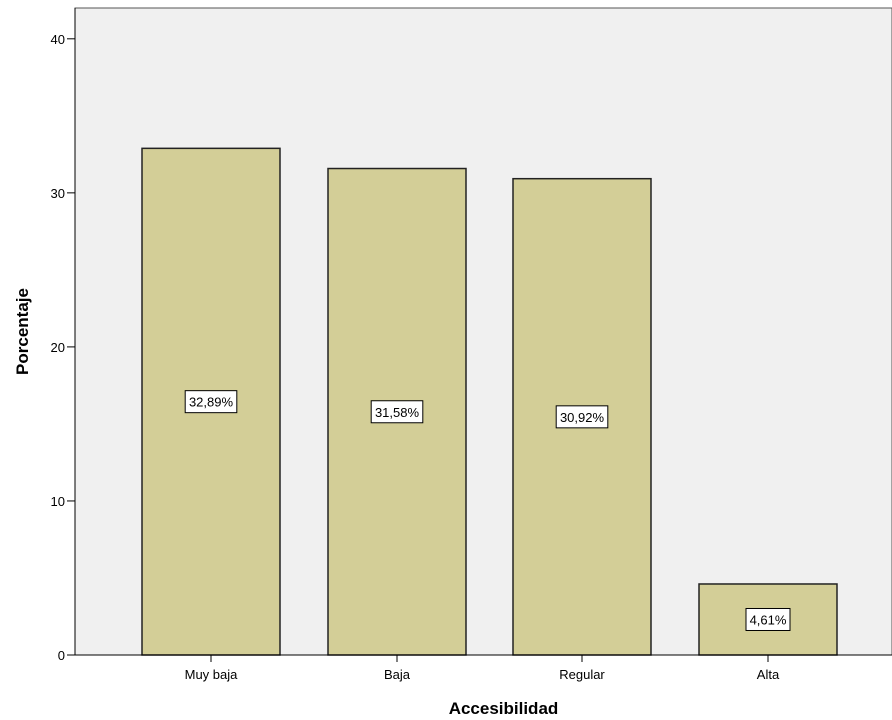 Image resolution: width=892 pixels, height=720 pixels. I want to click on y-axis-title: Porcentaje, so click(22, 331).